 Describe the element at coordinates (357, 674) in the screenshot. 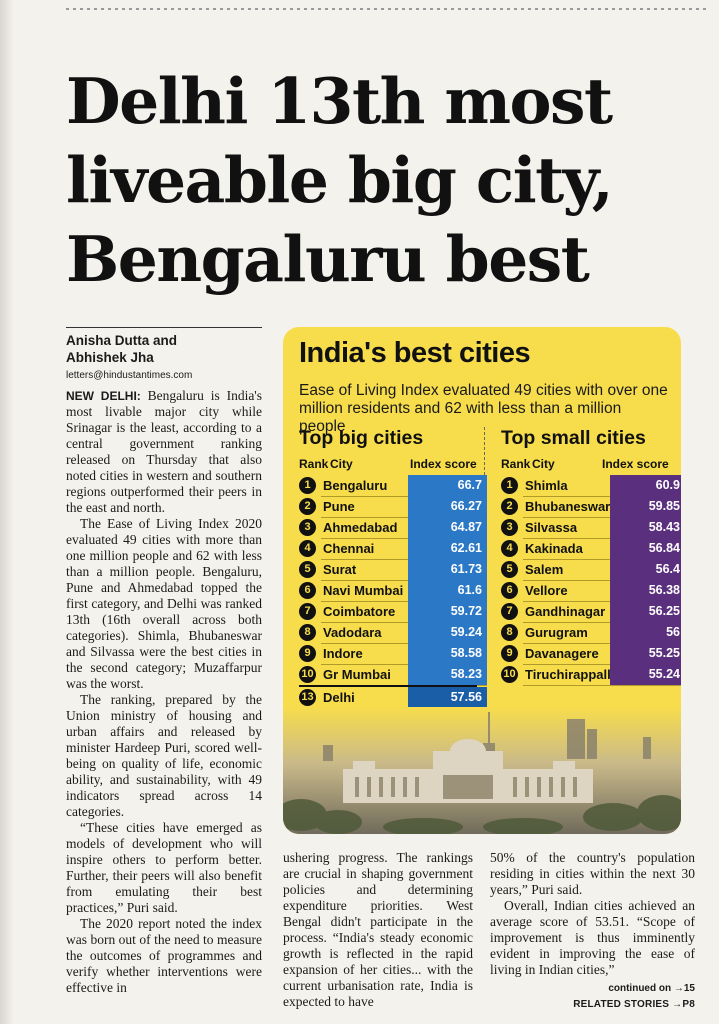

I see `city-name: Gr Mumbai` at that location.